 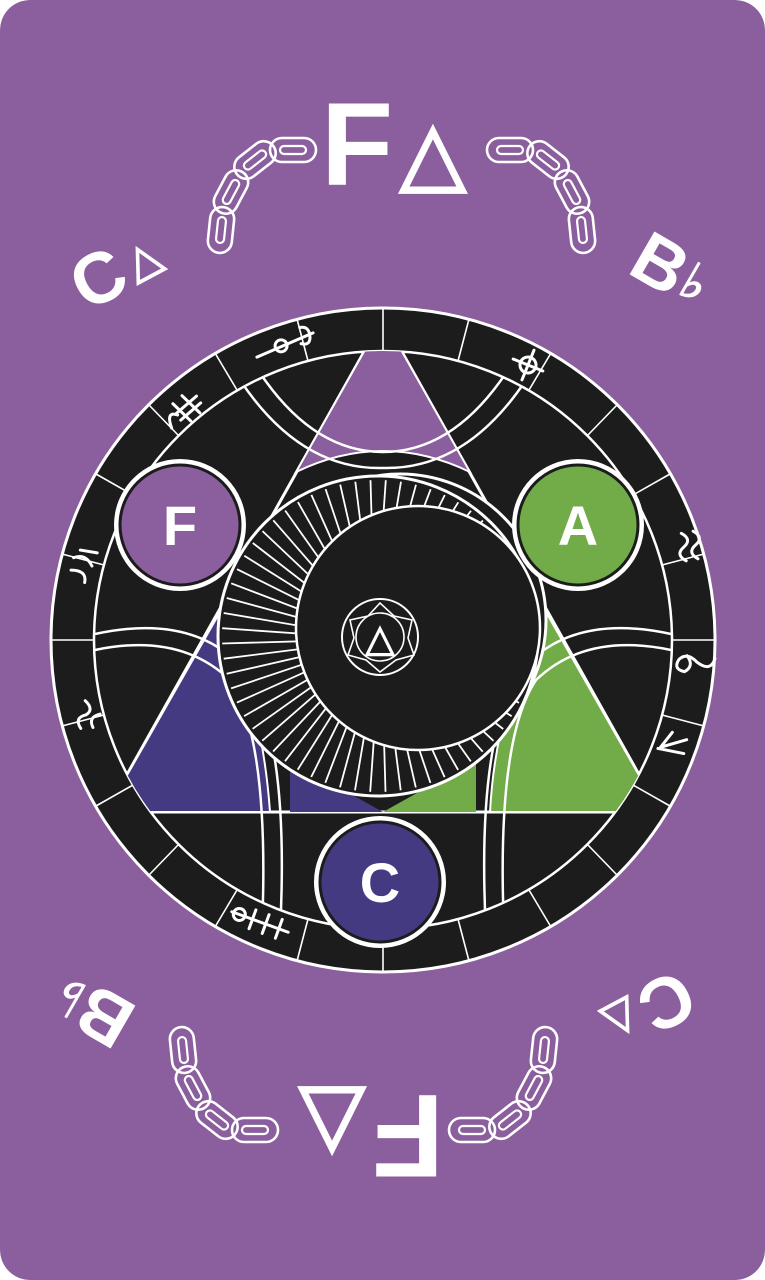 What do you see at coordinates (433, 153) in the screenshot?
I see `top-chord-symbol: △` at bounding box center [433, 153].